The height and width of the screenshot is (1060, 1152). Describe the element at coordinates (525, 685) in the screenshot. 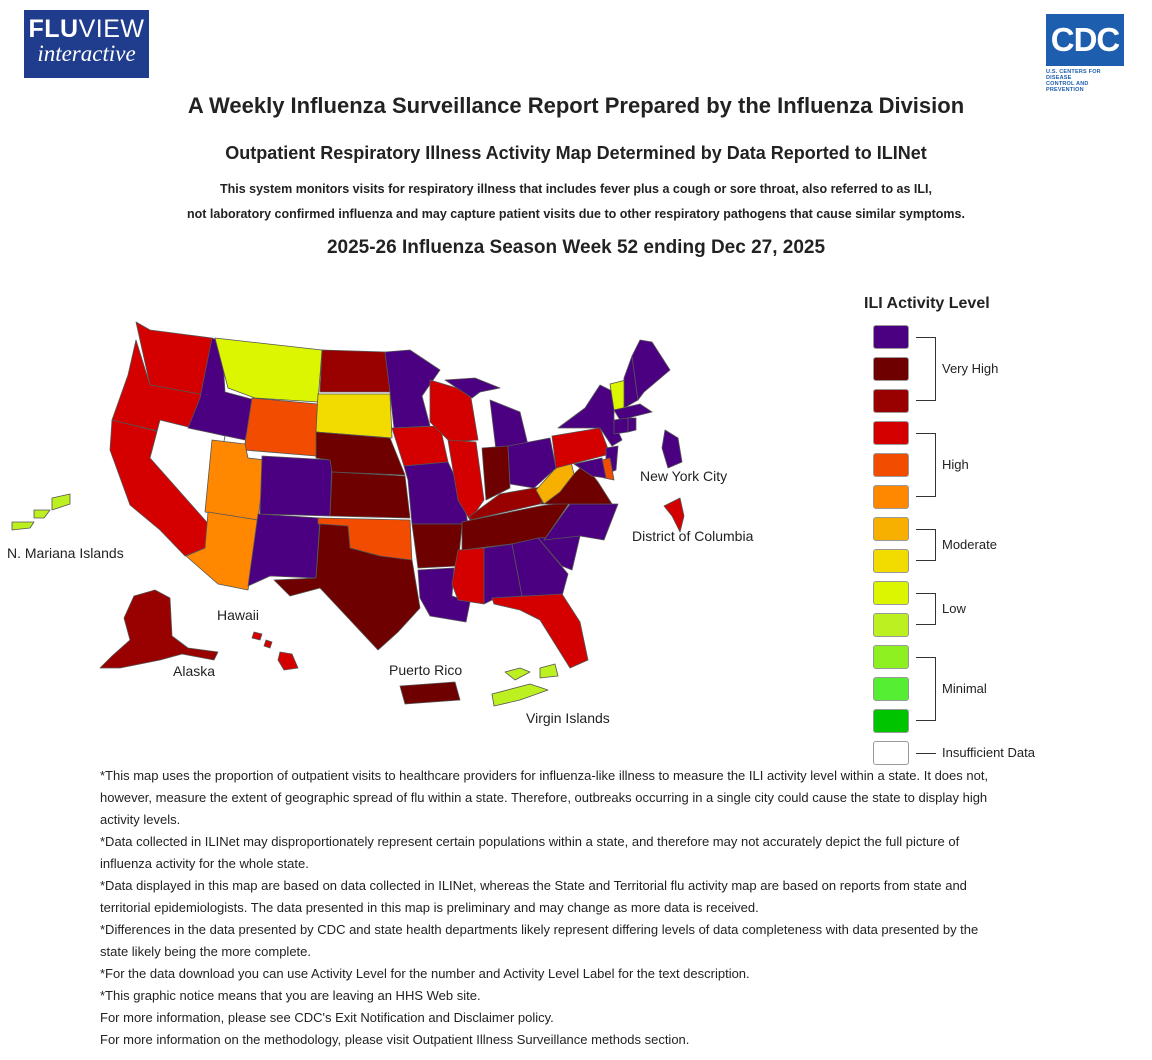

I see `state-vi` at that location.